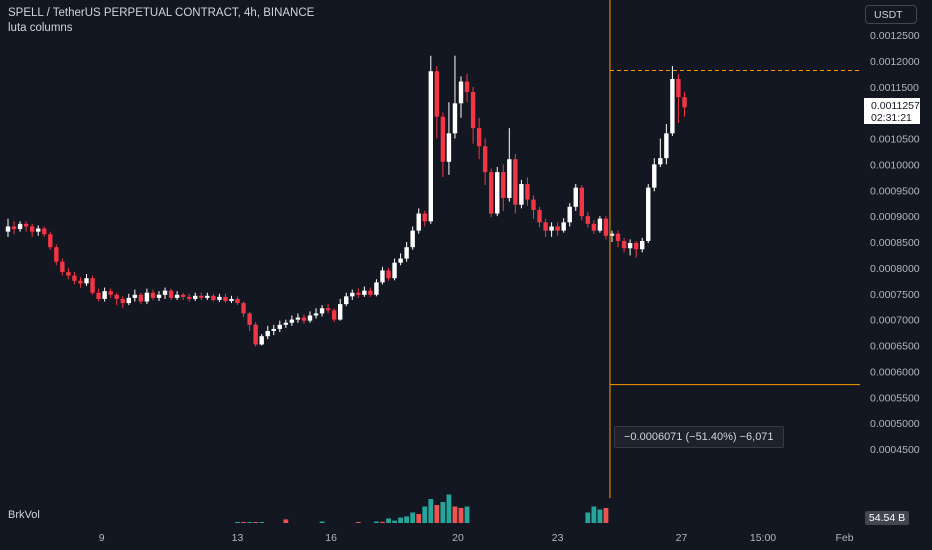 The width and height of the screenshot is (932, 550). What do you see at coordinates (895, 295) in the screenshot?
I see `price-tick-label: 0.0007500` at bounding box center [895, 295].